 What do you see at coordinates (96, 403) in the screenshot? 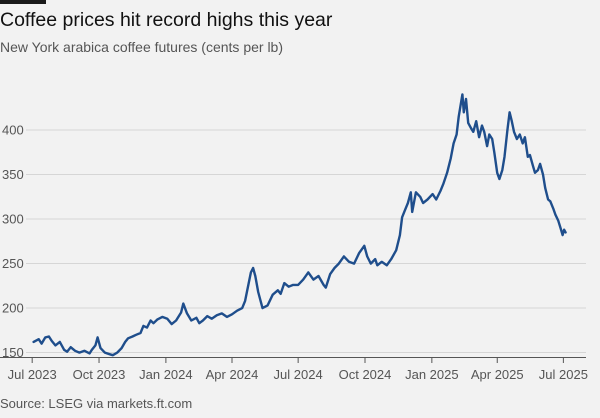
I see `source-note: Source: LSEG via markets.ft.com` at bounding box center [96, 403].